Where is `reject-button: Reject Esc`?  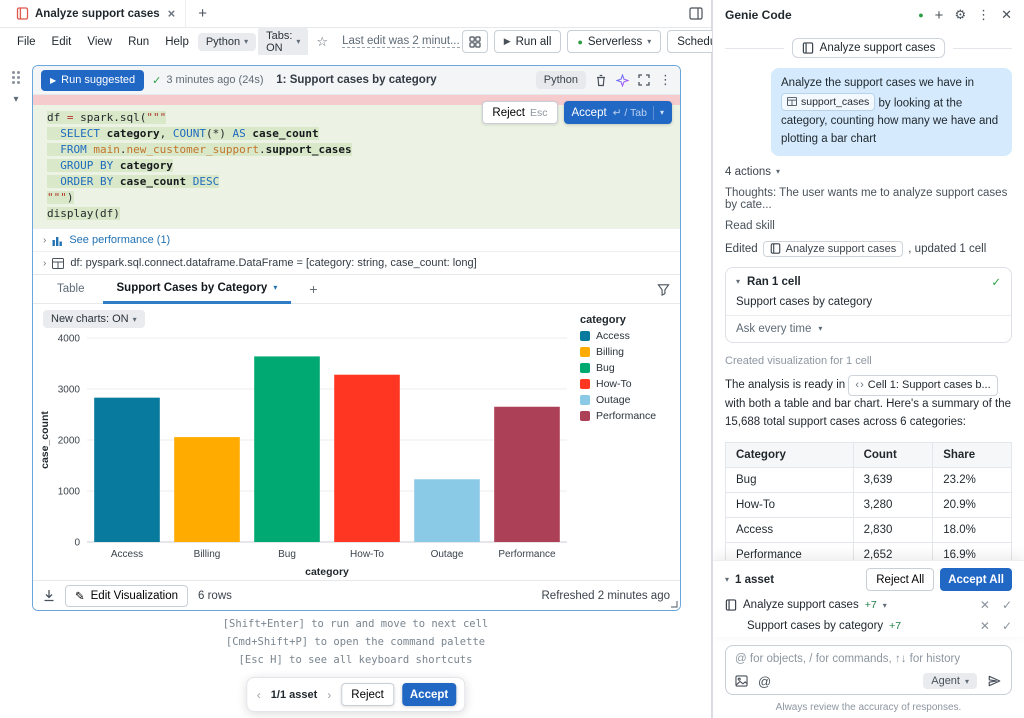 reject-button: Reject Esc is located at coordinates (520, 112).